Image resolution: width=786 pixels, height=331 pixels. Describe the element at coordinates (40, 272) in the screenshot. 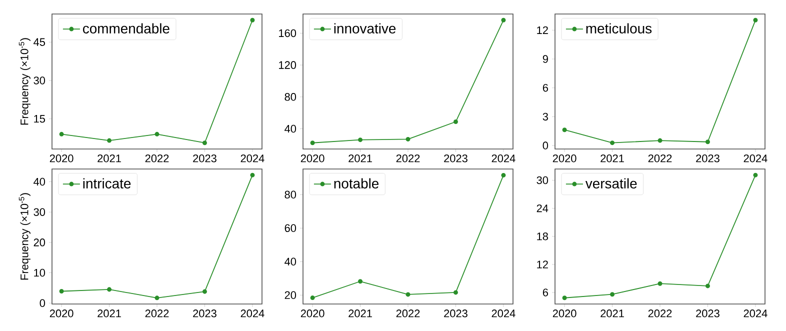

I see `y-tick-label: 10` at that location.